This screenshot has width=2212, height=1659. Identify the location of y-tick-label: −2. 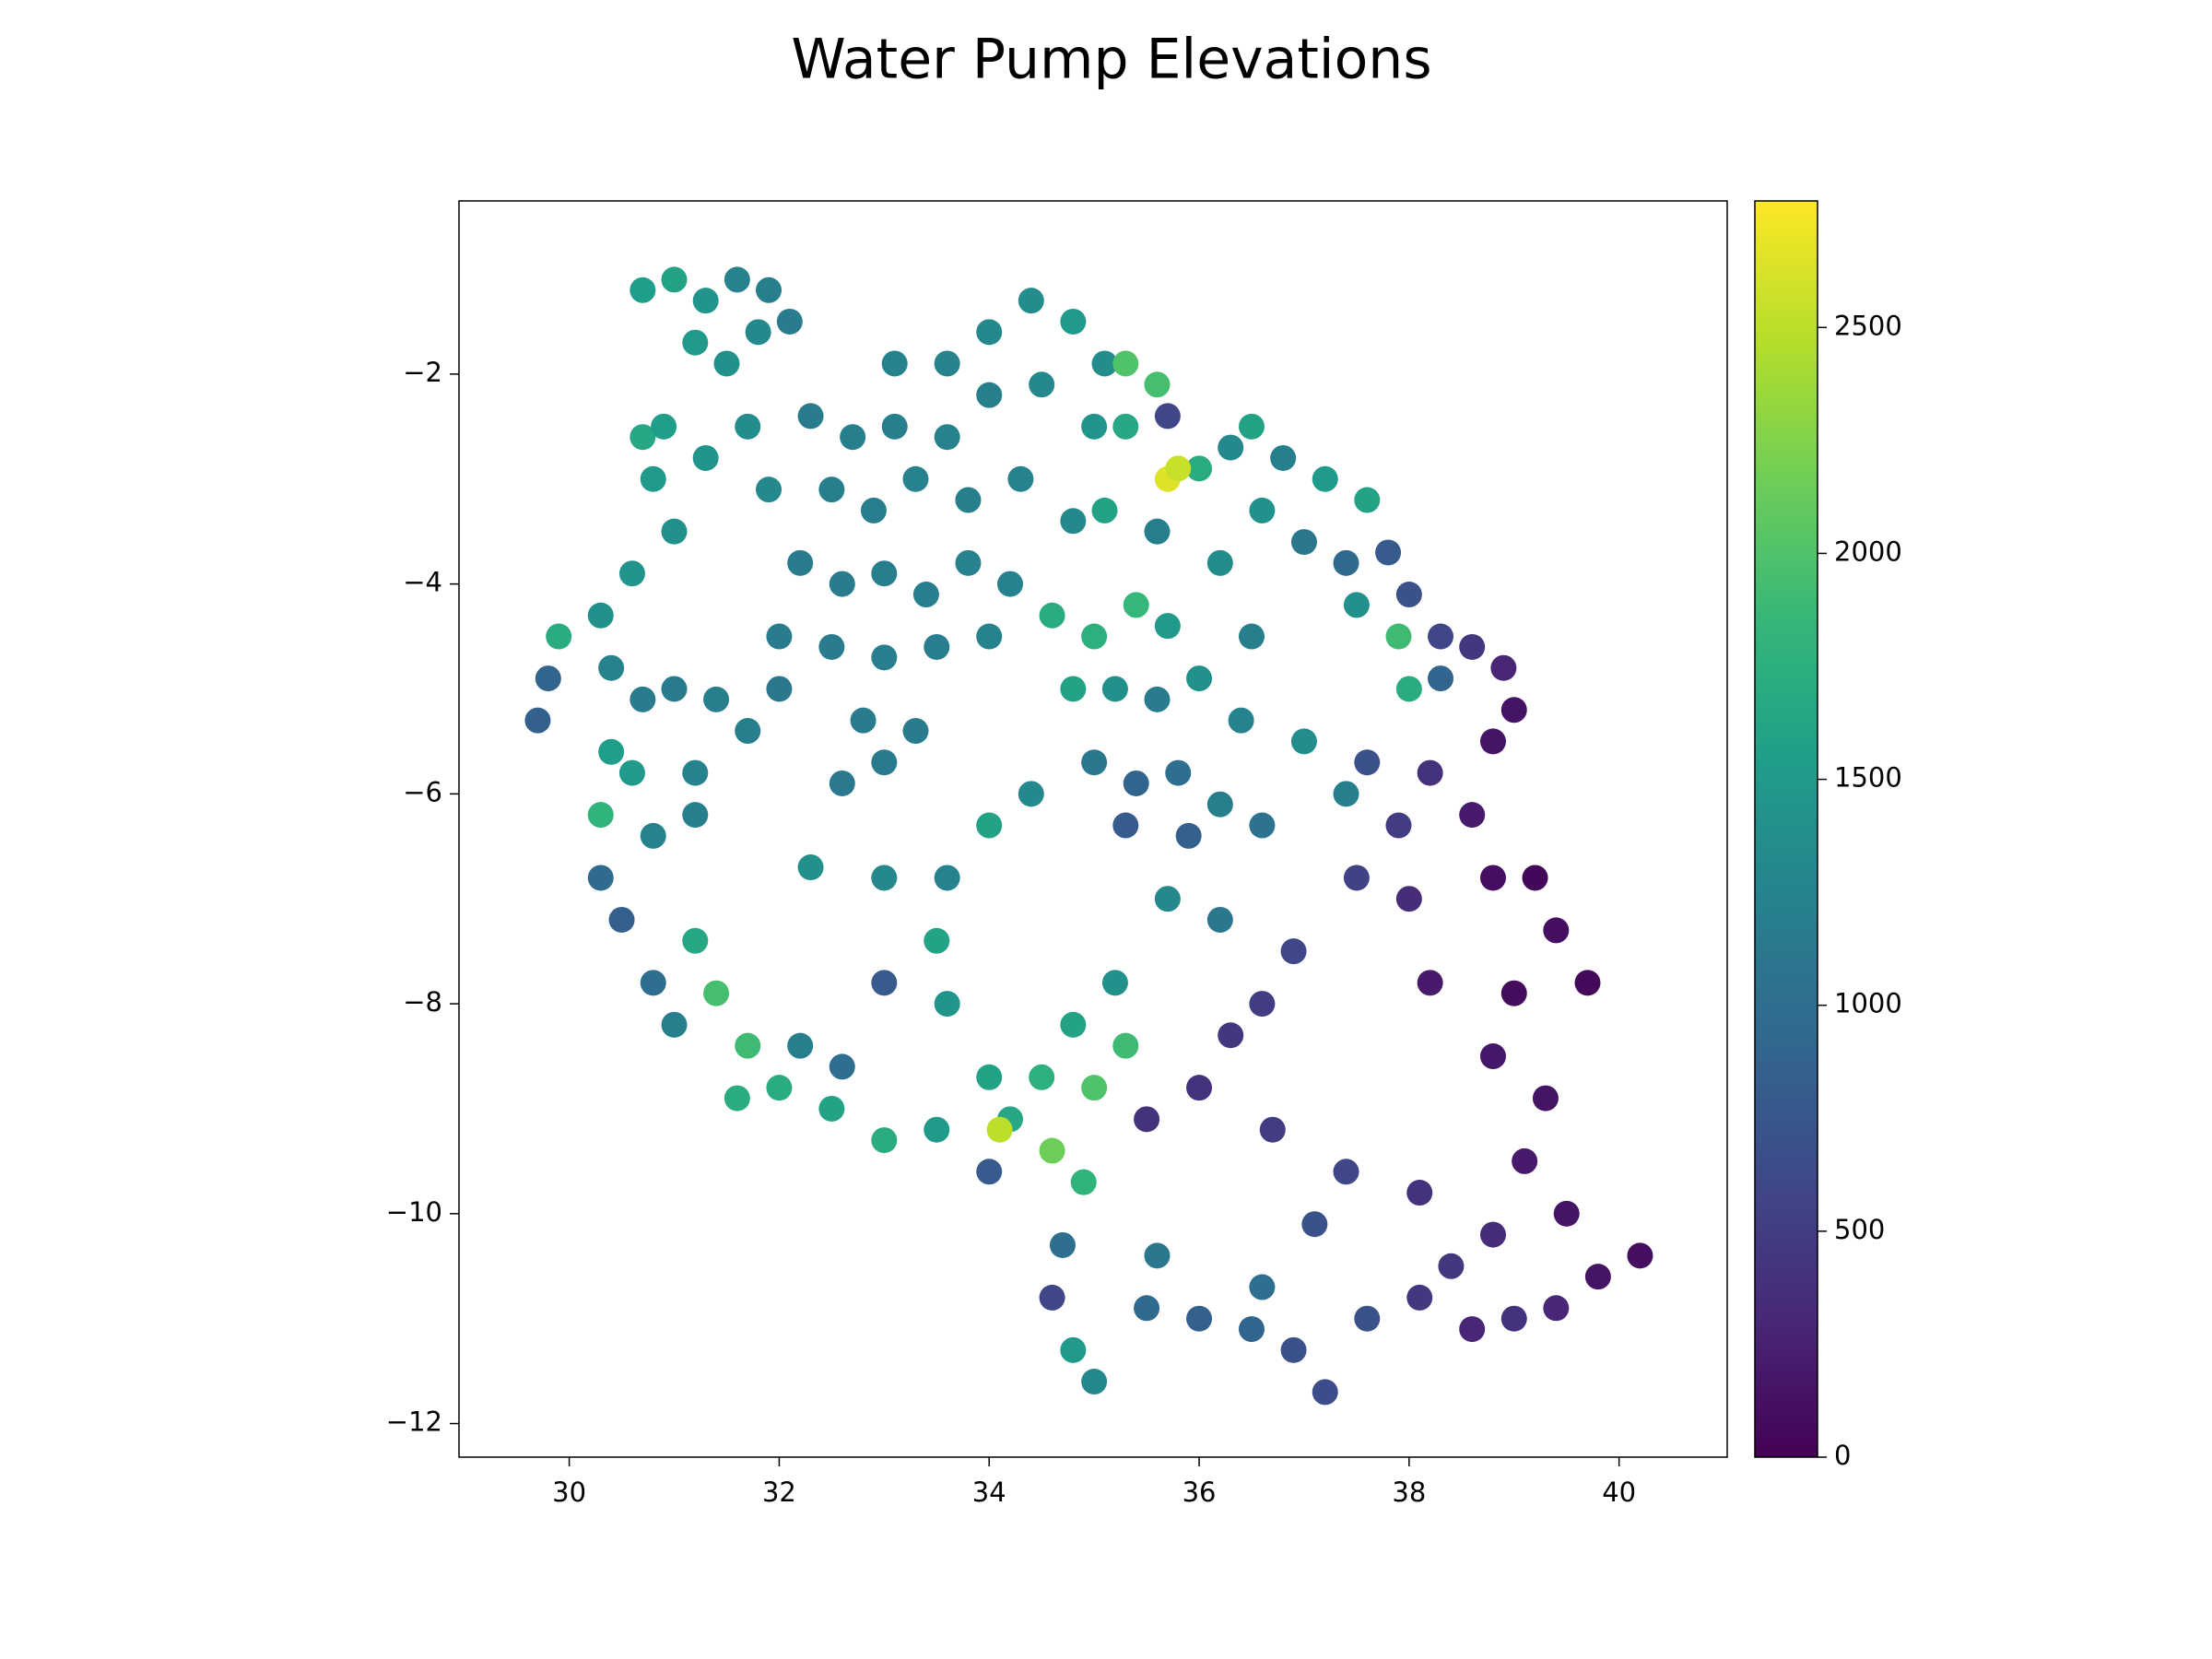
(422, 372).